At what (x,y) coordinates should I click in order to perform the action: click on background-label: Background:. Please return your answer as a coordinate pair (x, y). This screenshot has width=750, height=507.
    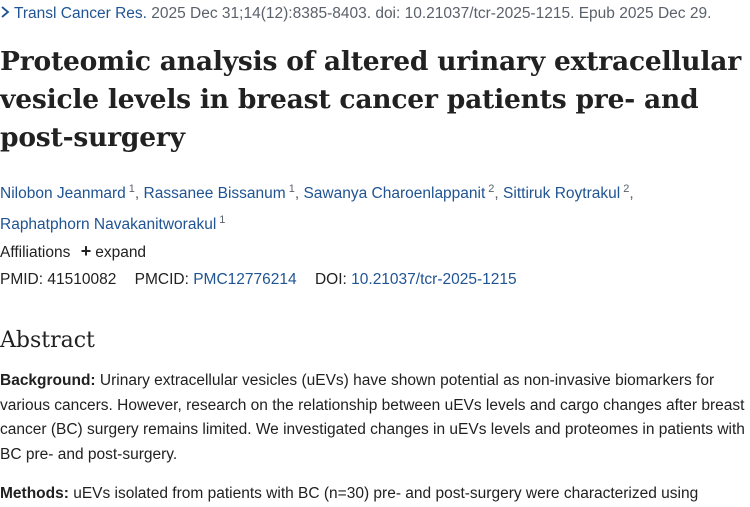
    Looking at the image, I should click on (48, 380).